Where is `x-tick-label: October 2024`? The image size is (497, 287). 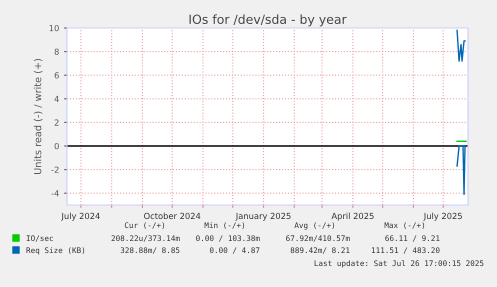 x-tick-label: October 2024 is located at coordinates (172, 216).